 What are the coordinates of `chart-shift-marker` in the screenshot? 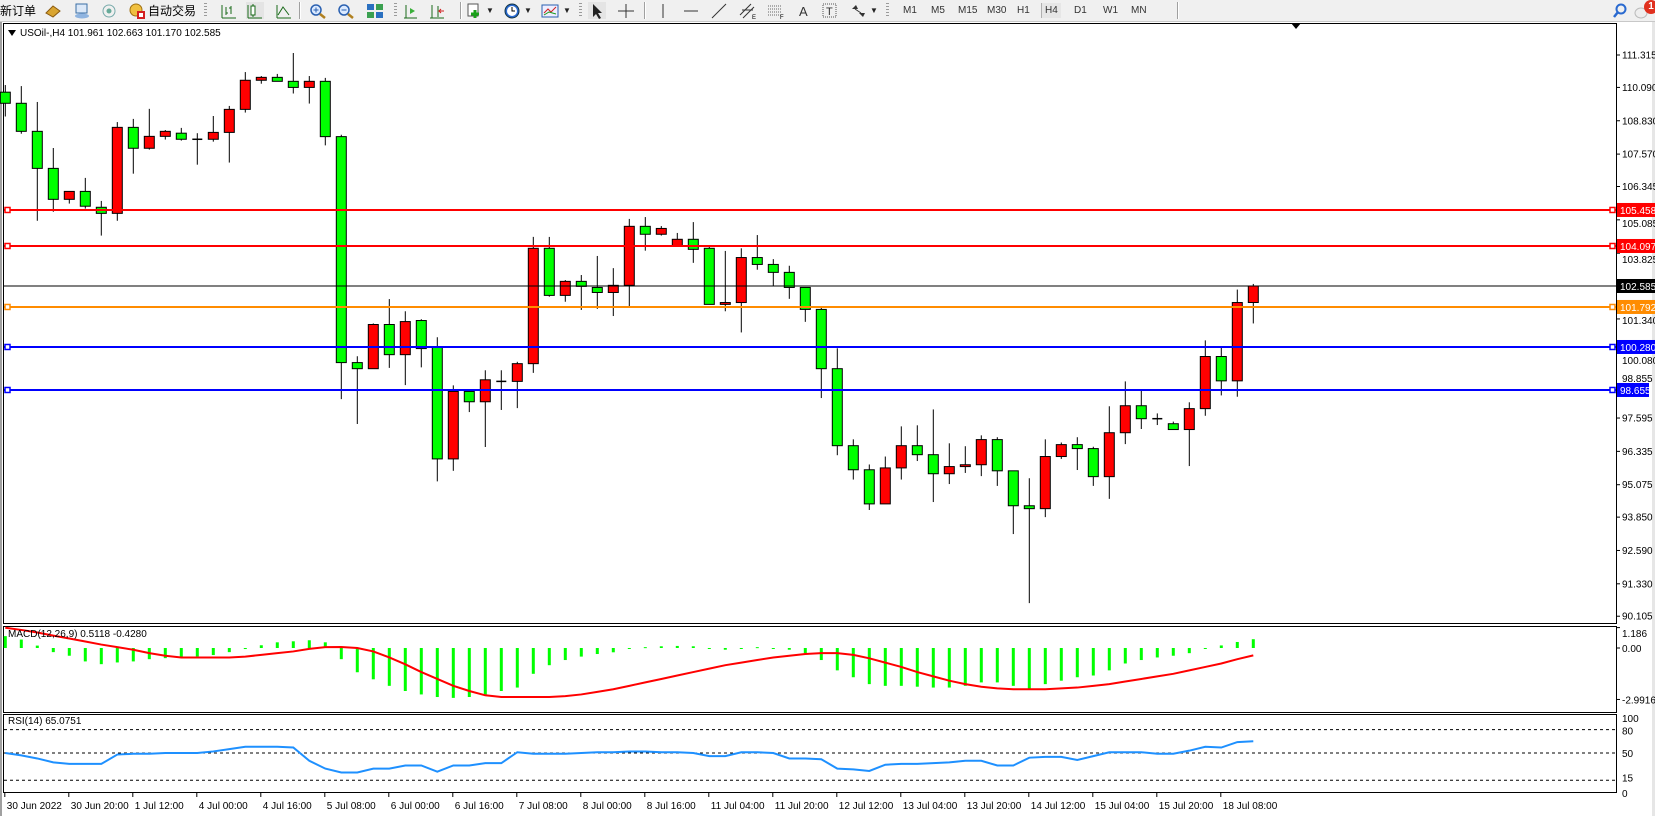 It's located at (1296, 26).